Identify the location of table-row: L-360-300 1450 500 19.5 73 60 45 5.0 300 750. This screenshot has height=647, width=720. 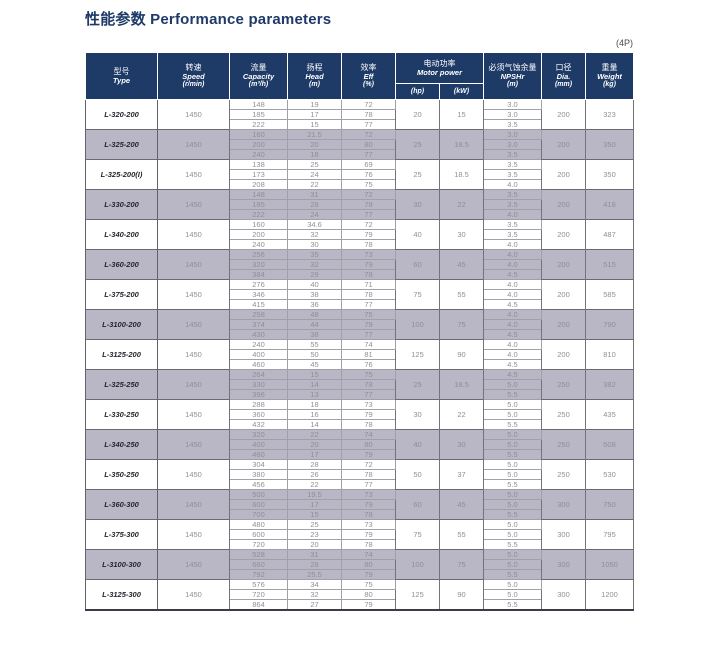
(359, 504).